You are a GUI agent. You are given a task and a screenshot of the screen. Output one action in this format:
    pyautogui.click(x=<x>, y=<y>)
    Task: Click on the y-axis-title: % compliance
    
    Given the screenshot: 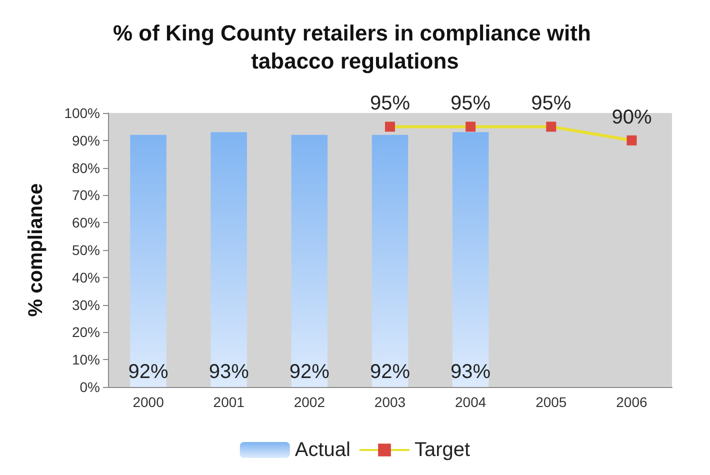 What is the action you would take?
    pyautogui.click(x=36, y=250)
    